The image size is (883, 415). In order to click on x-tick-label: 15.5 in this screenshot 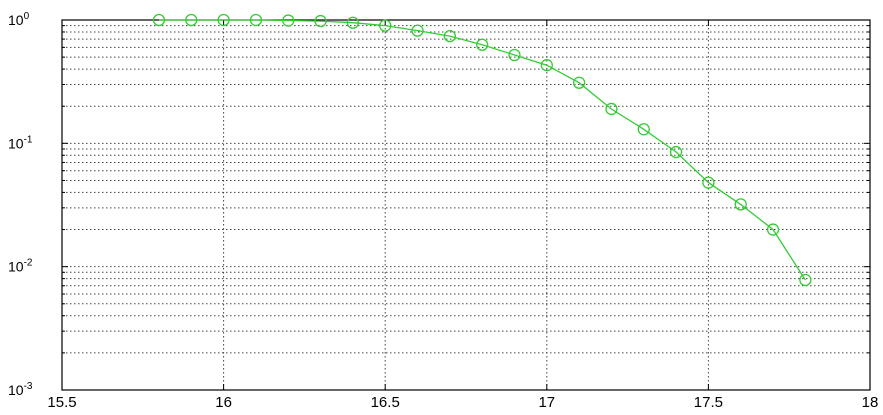, I will do `click(61, 402)`.